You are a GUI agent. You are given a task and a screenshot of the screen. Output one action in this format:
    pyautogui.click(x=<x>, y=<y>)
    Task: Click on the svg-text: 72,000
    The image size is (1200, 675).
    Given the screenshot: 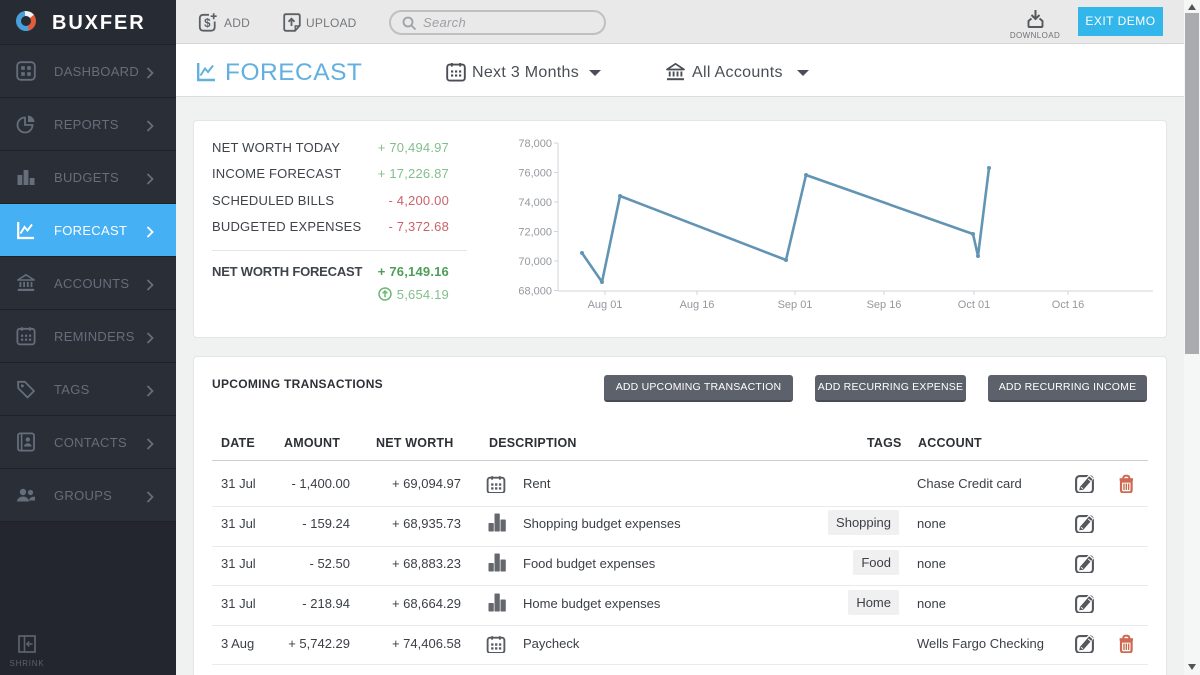 What is the action you would take?
    pyautogui.click(x=535, y=233)
    